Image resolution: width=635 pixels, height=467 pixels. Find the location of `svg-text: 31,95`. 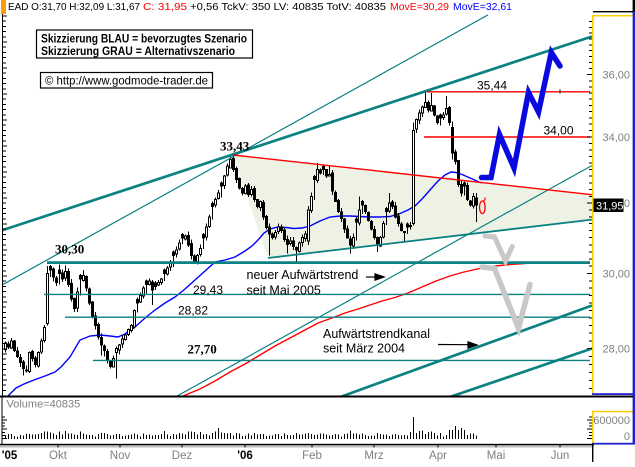

svg-text: 31,95 is located at coordinates (610, 207).